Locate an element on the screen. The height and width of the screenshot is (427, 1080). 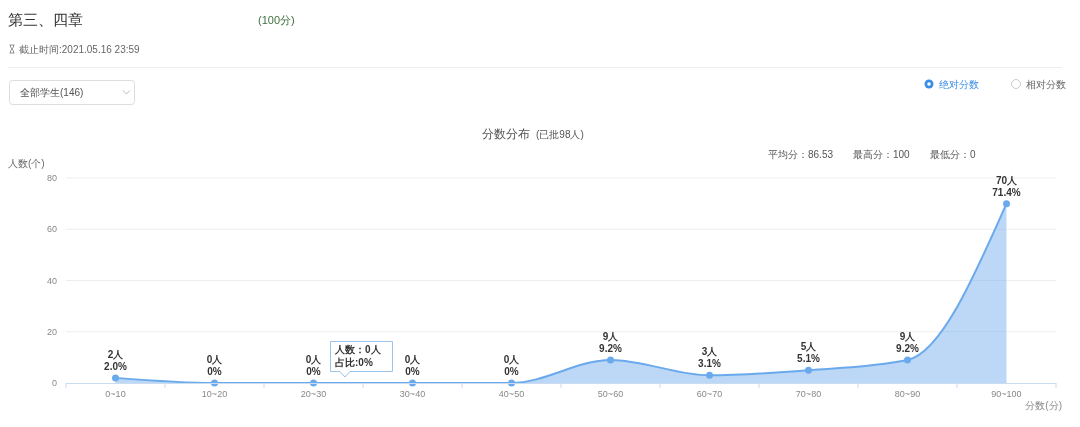
x-tick-label: 30~40 is located at coordinates (412, 394).